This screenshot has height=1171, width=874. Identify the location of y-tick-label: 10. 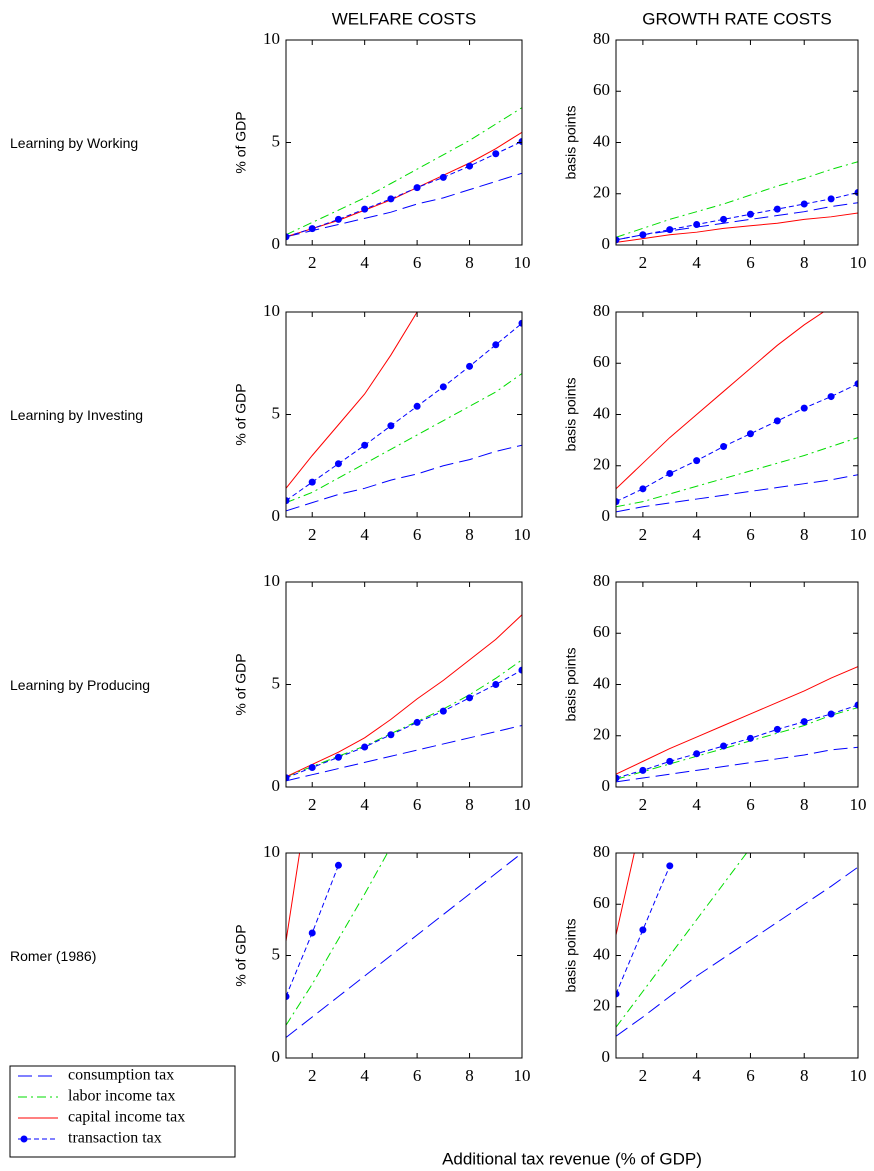
(271, 851).